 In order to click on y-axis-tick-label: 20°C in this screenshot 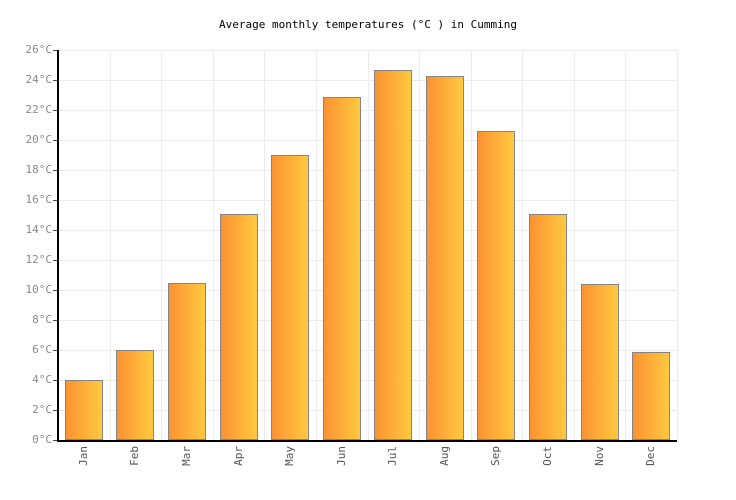, I will do `click(39, 139)`.